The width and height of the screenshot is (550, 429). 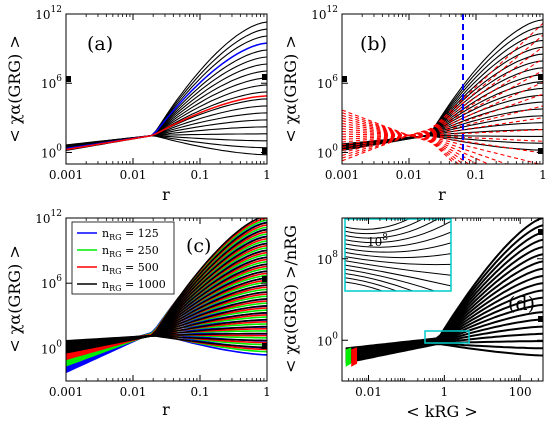 I want to click on legend-label: nRG = 1000, so click(x=134, y=285).